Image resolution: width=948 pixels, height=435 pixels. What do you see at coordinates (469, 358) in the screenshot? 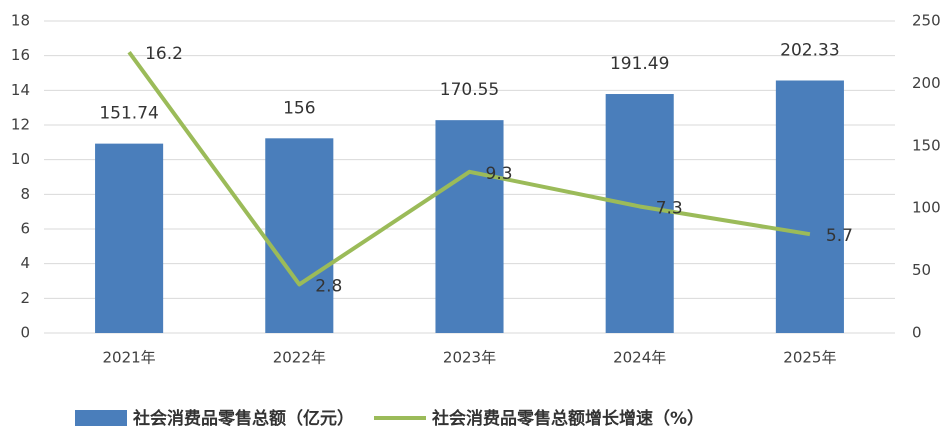
I see `x-tick-label: 2023年` at bounding box center [469, 358].